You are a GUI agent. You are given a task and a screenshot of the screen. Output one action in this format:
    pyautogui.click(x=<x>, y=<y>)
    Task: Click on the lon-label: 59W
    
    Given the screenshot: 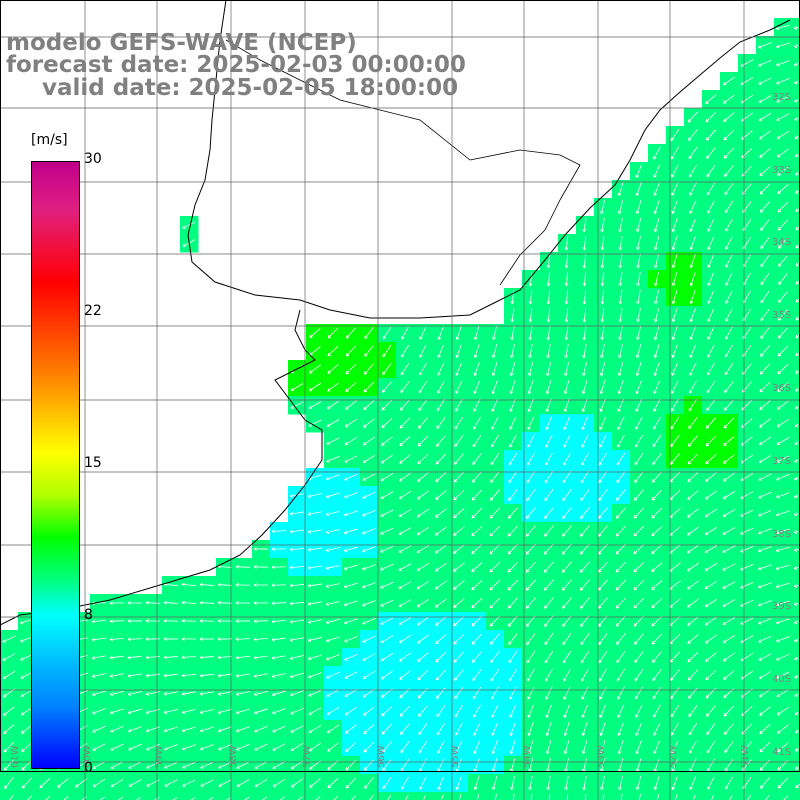 What is the action you would take?
    pyautogui.click(x=159, y=756)
    